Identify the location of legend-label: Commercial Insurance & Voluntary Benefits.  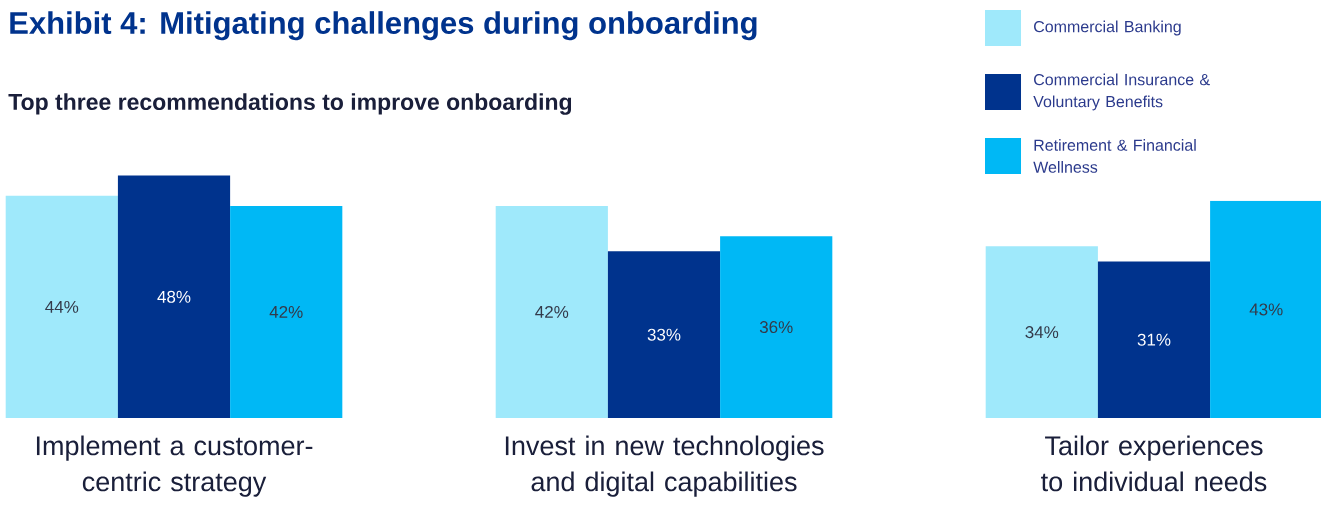
(1121, 92).